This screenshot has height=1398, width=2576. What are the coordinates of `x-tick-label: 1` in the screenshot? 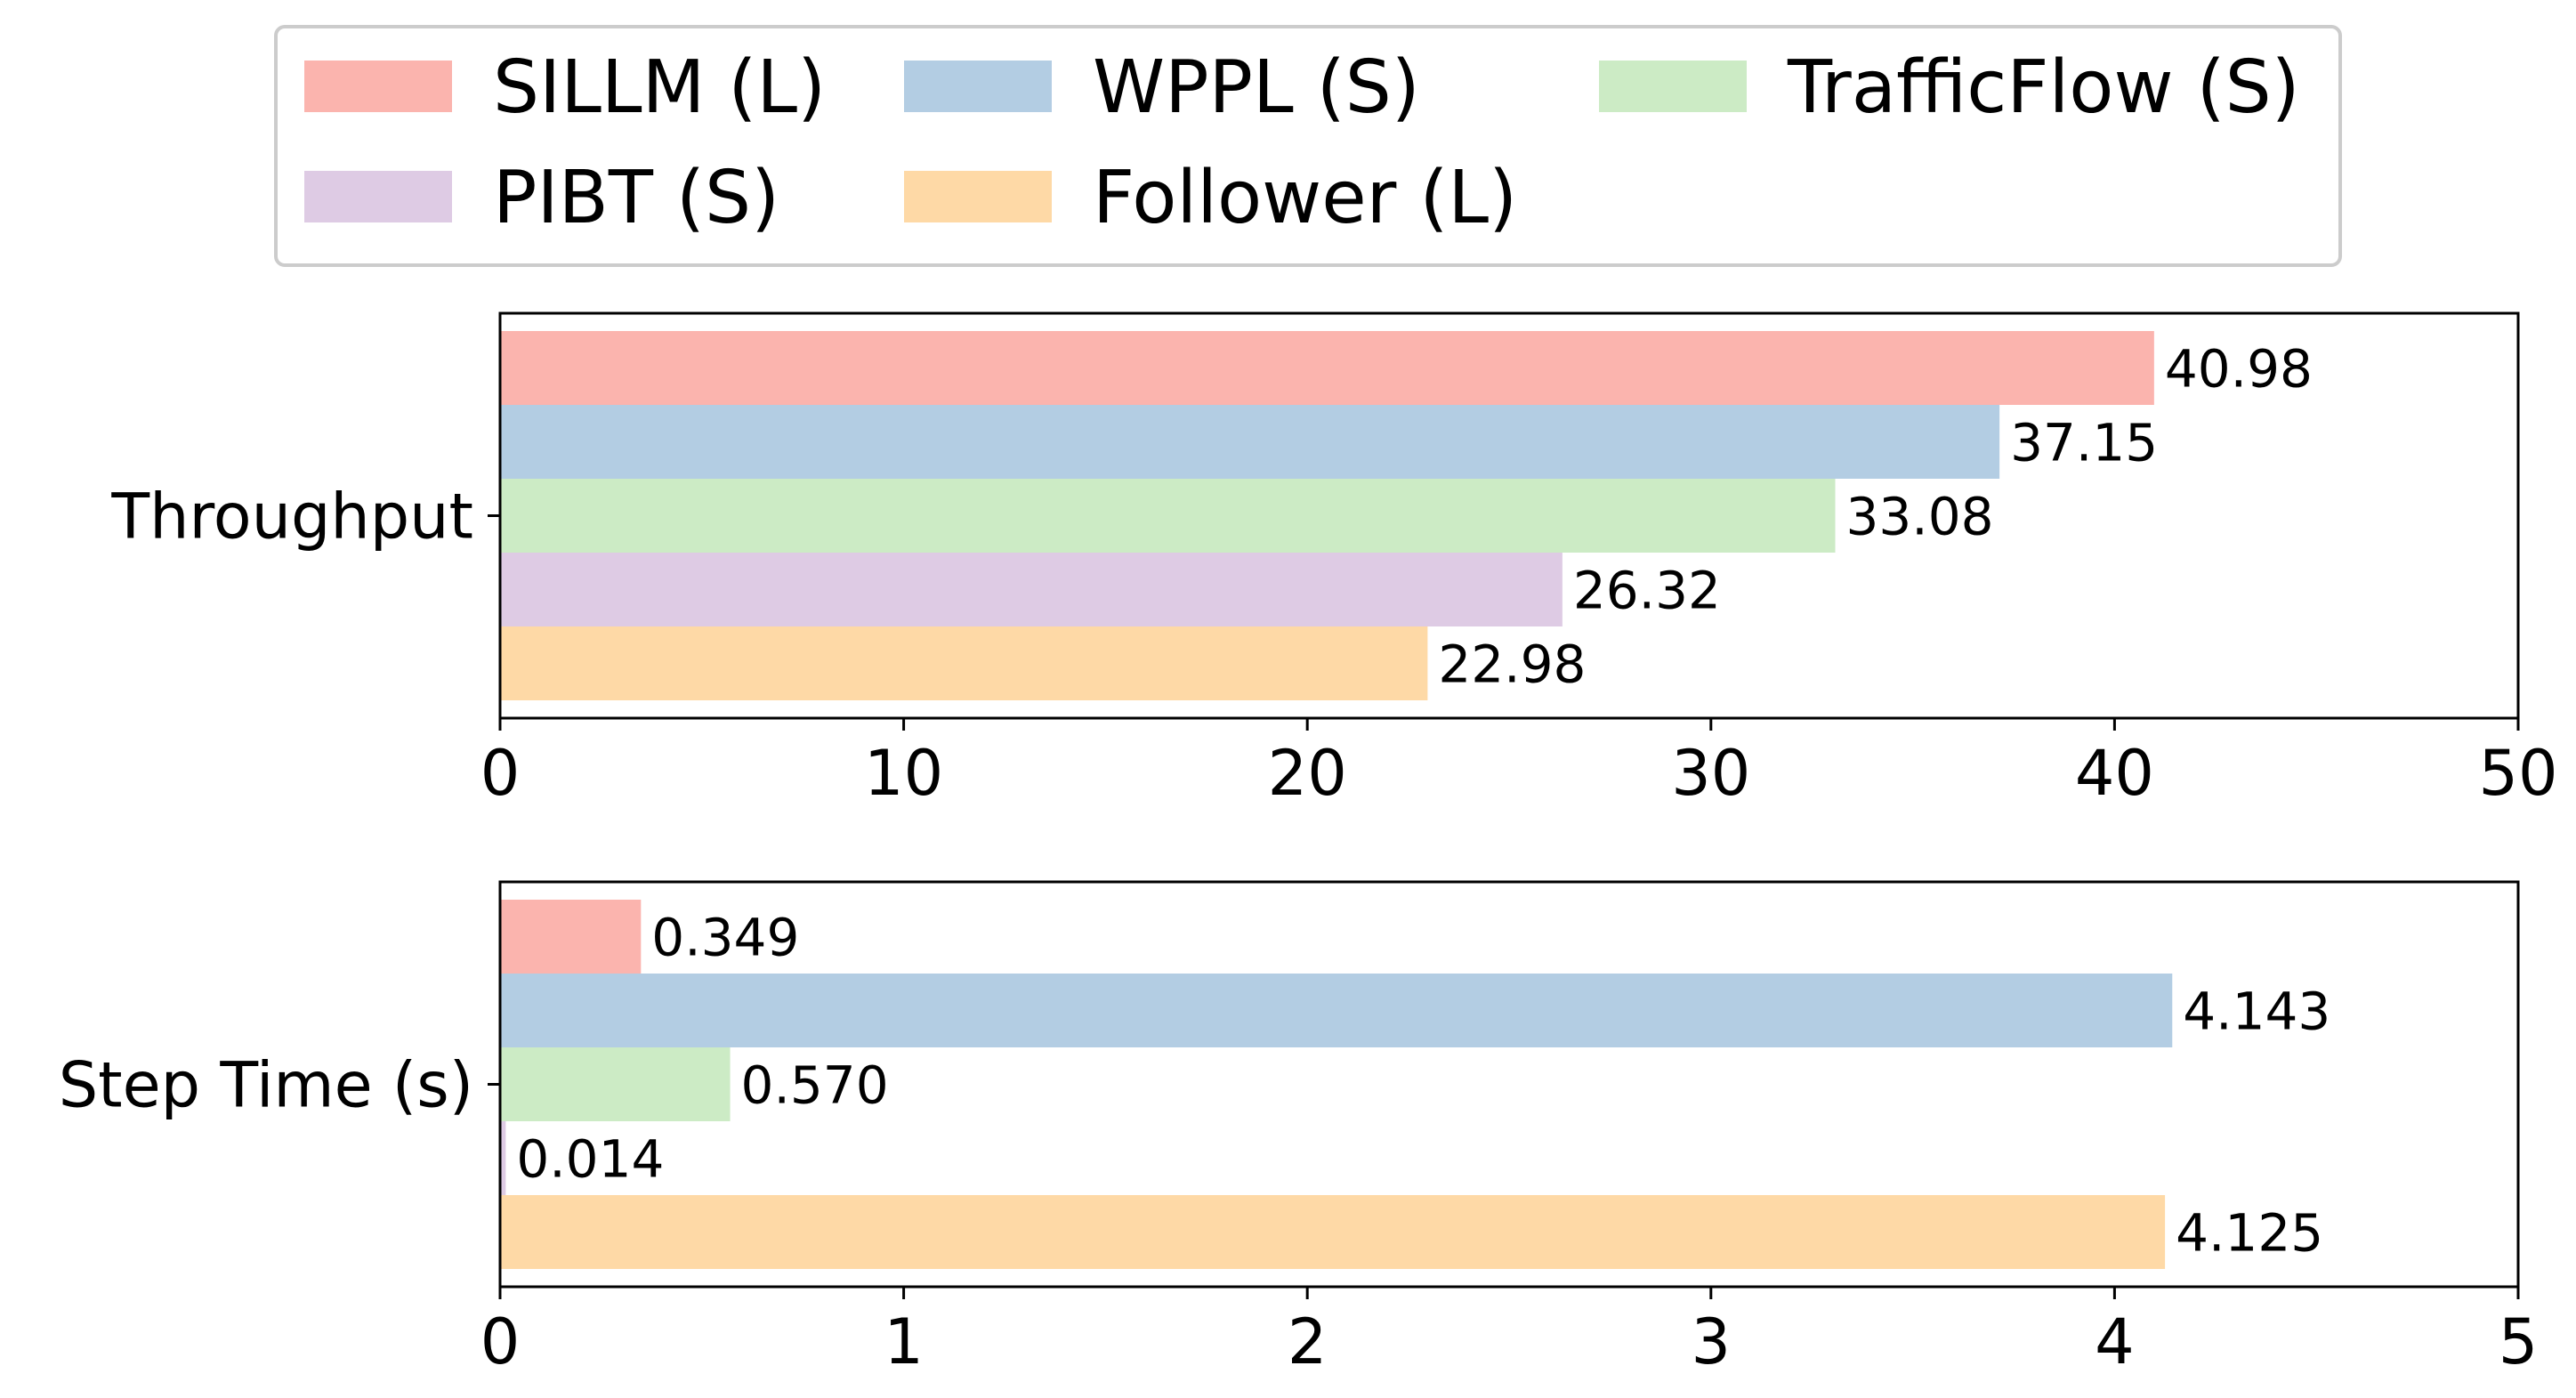 It's located at (904, 1342).